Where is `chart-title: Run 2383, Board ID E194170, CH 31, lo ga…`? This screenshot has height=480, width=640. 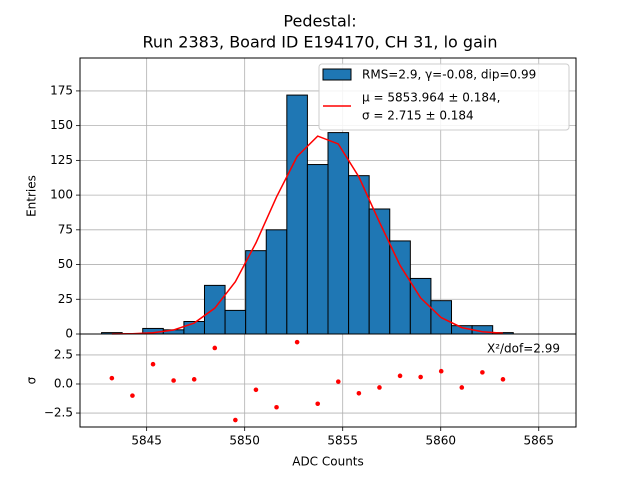
chart-title: Run 2383, Board ID E194170, CH 31, lo ga… is located at coordinates (320, 42).